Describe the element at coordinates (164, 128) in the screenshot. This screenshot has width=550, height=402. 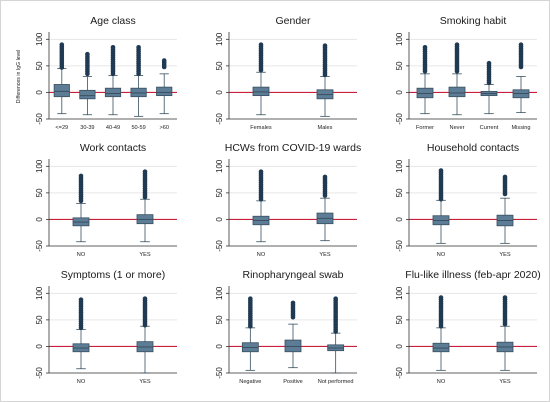
I see `category-label: >60` at that location.